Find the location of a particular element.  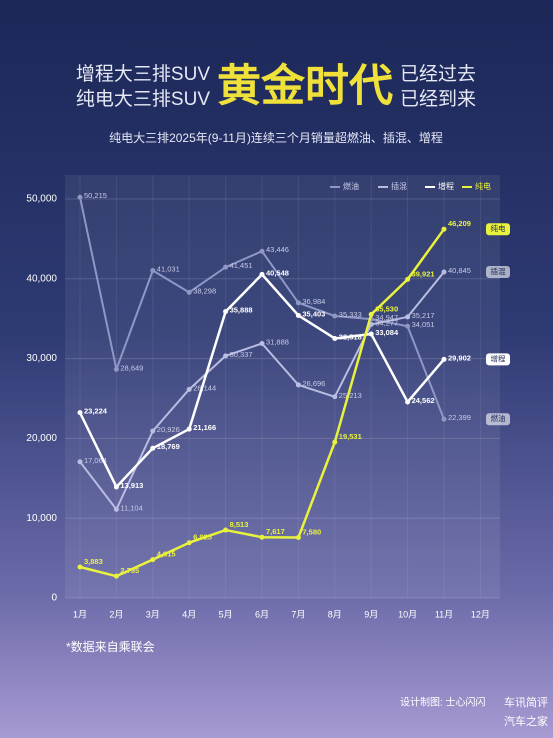

legend-label: 插混 is located at coordinates (399, 186).